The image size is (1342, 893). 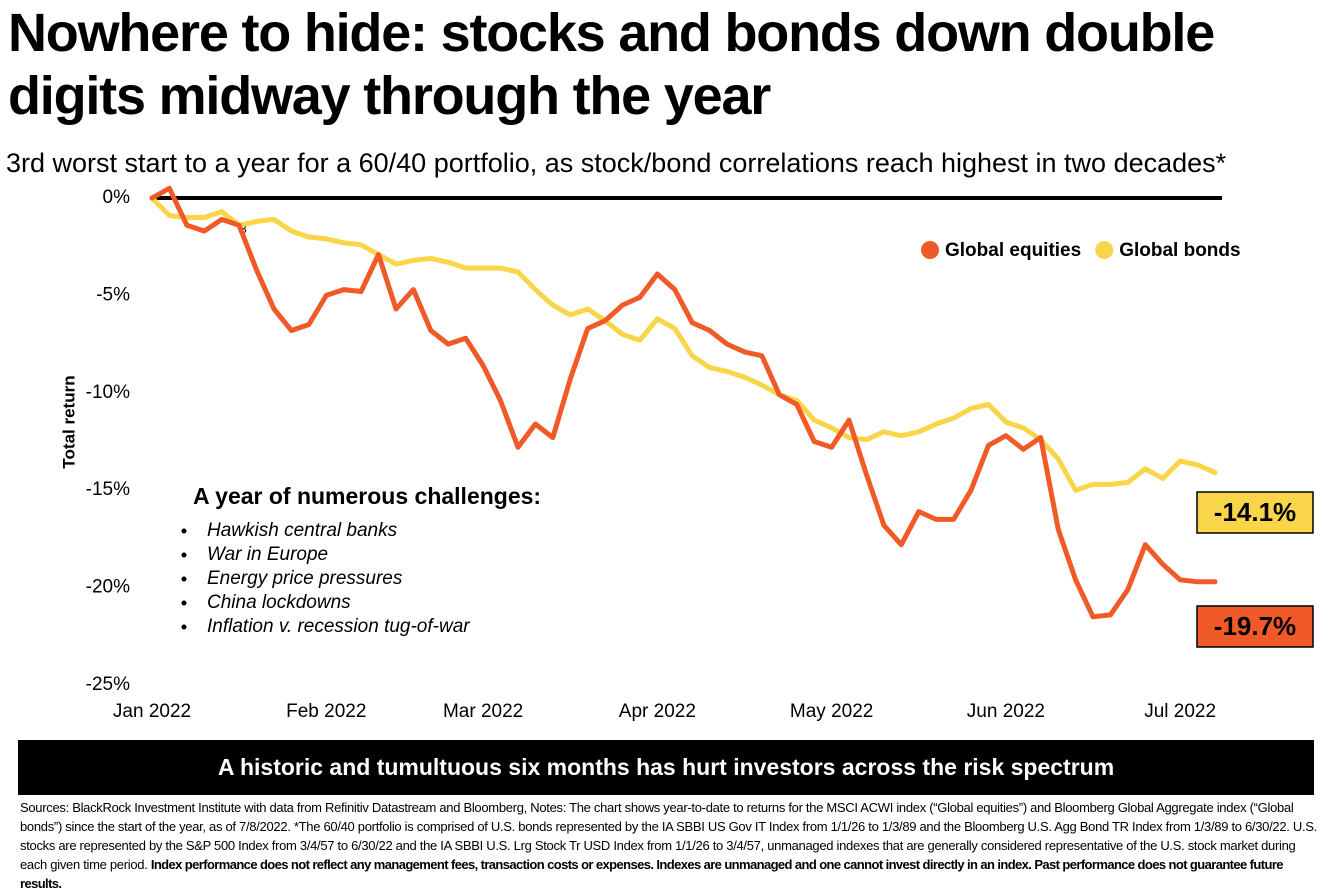 I want to click on x-tick-label: Mar 2022, so click(x=483, y=711).